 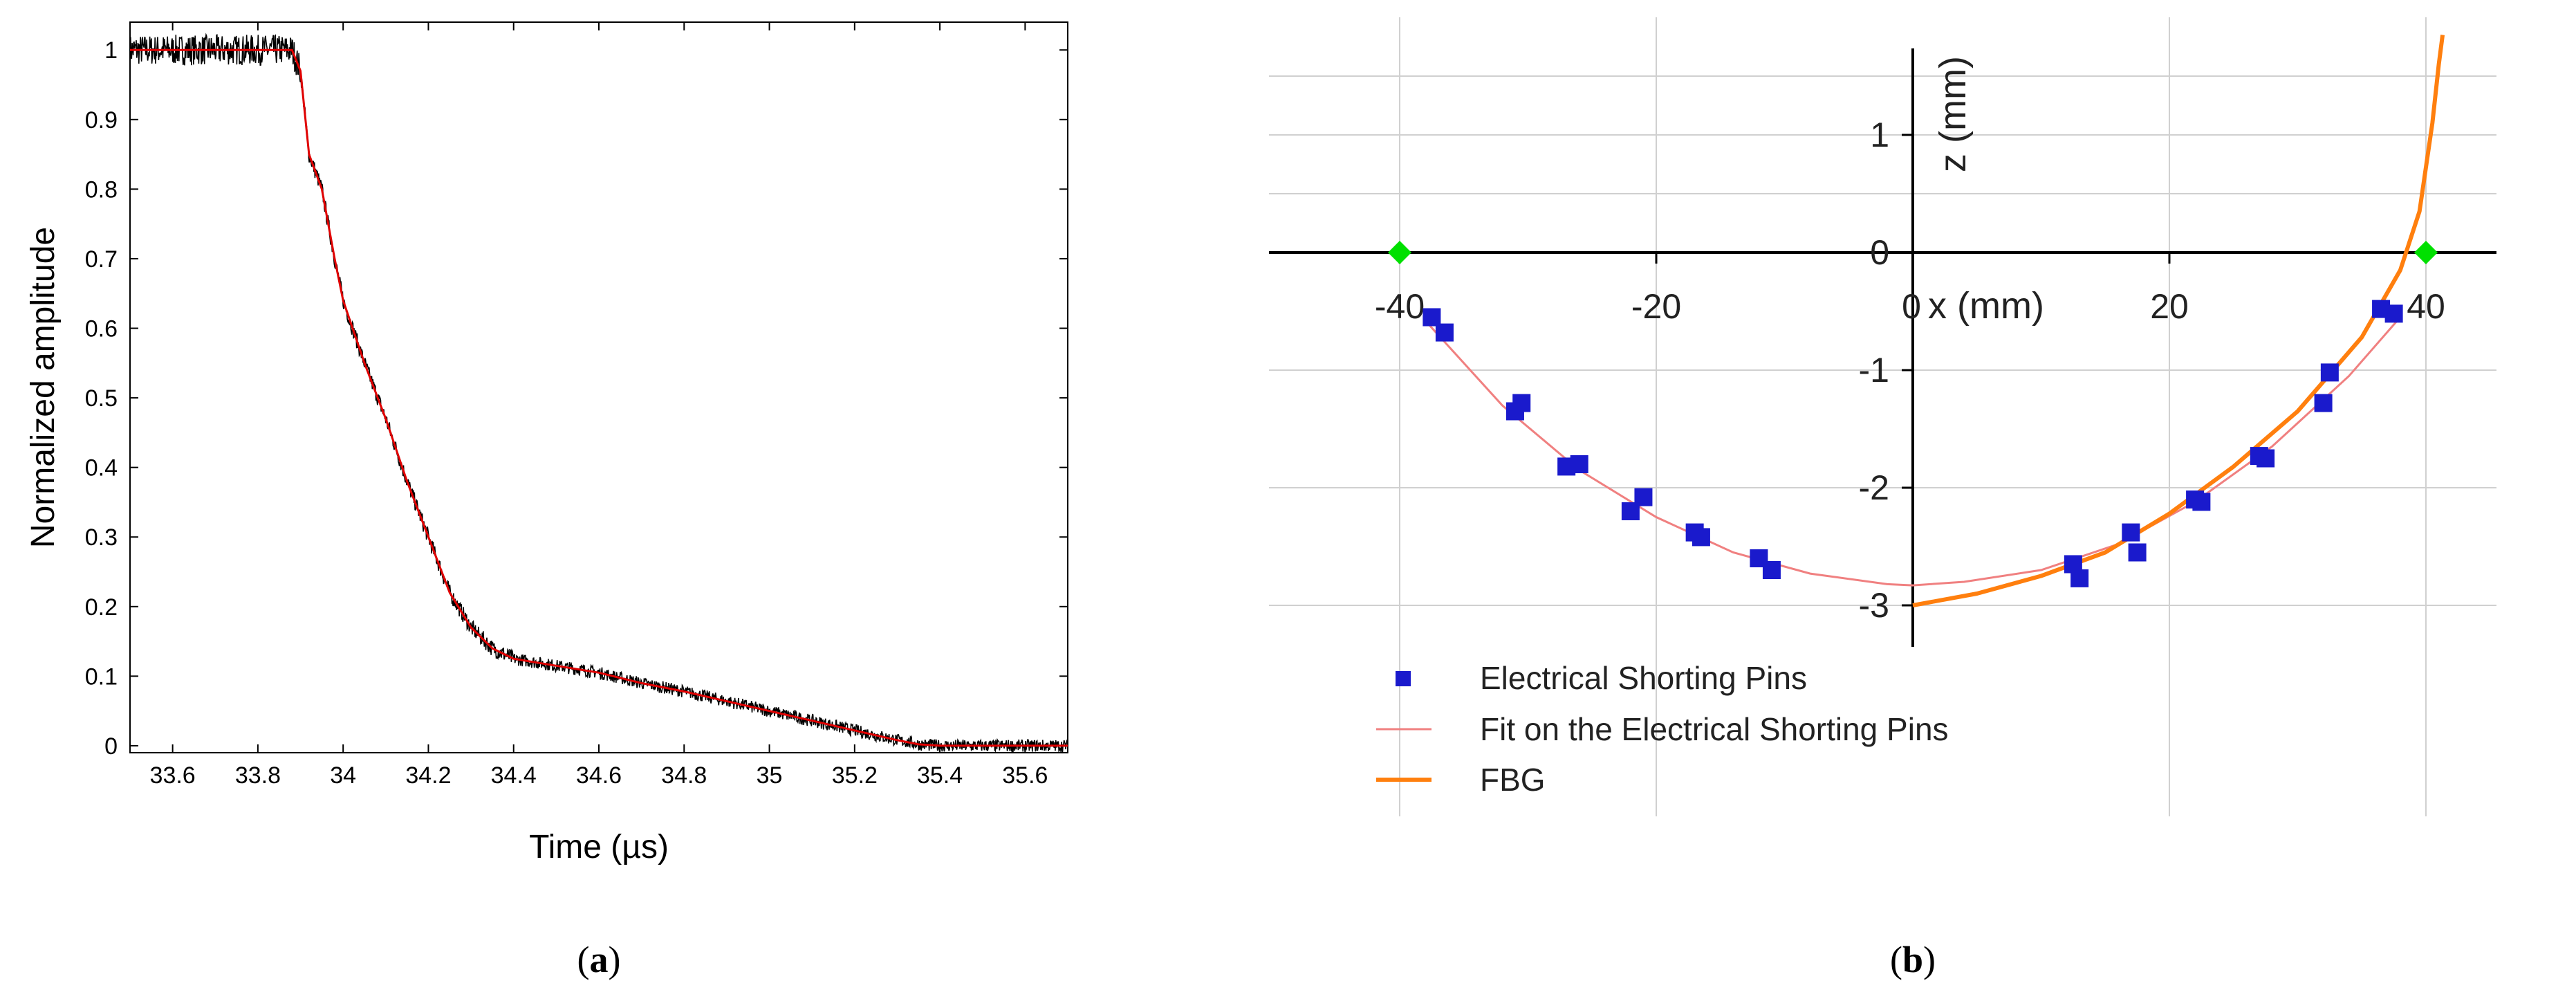 I want to click on panel-a-y-axis-label: Normalized amplitude, so click(x=43, y=387).